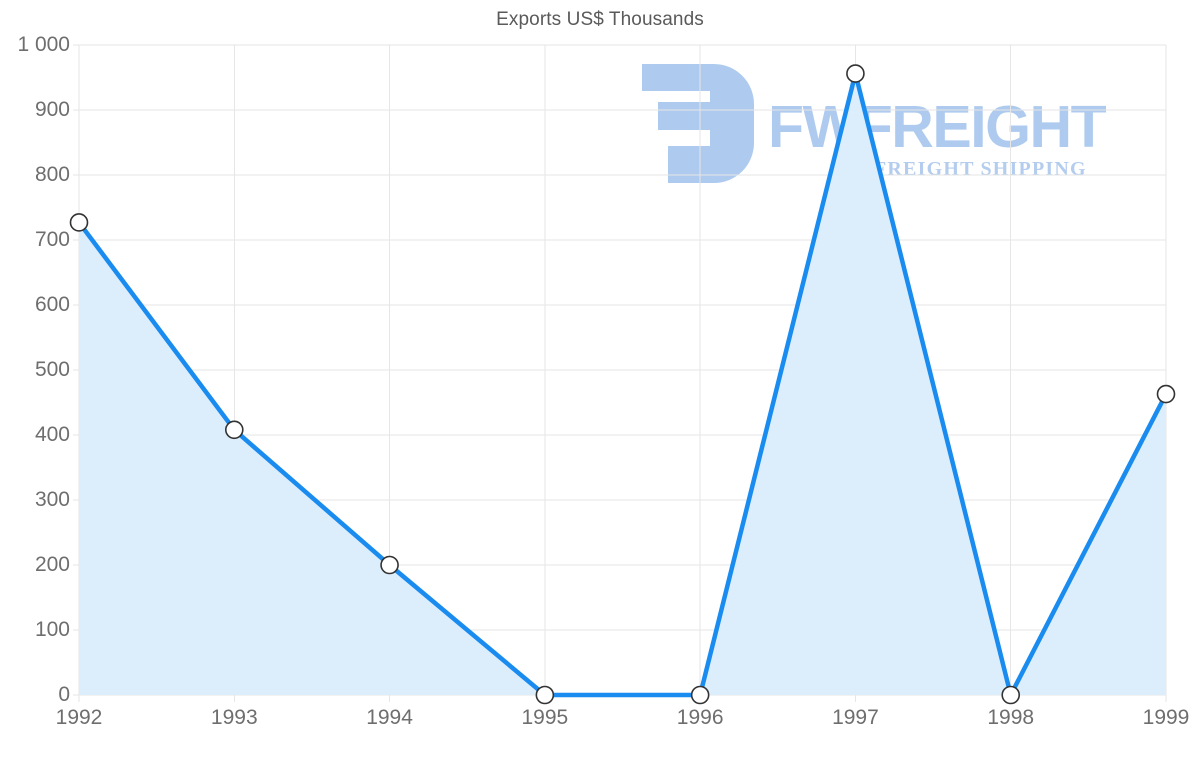  What do you see at coordinates (545, 717) in the screenshot?
I see `x-axis-tick-label: 1995` at bounding box center [545, 717].